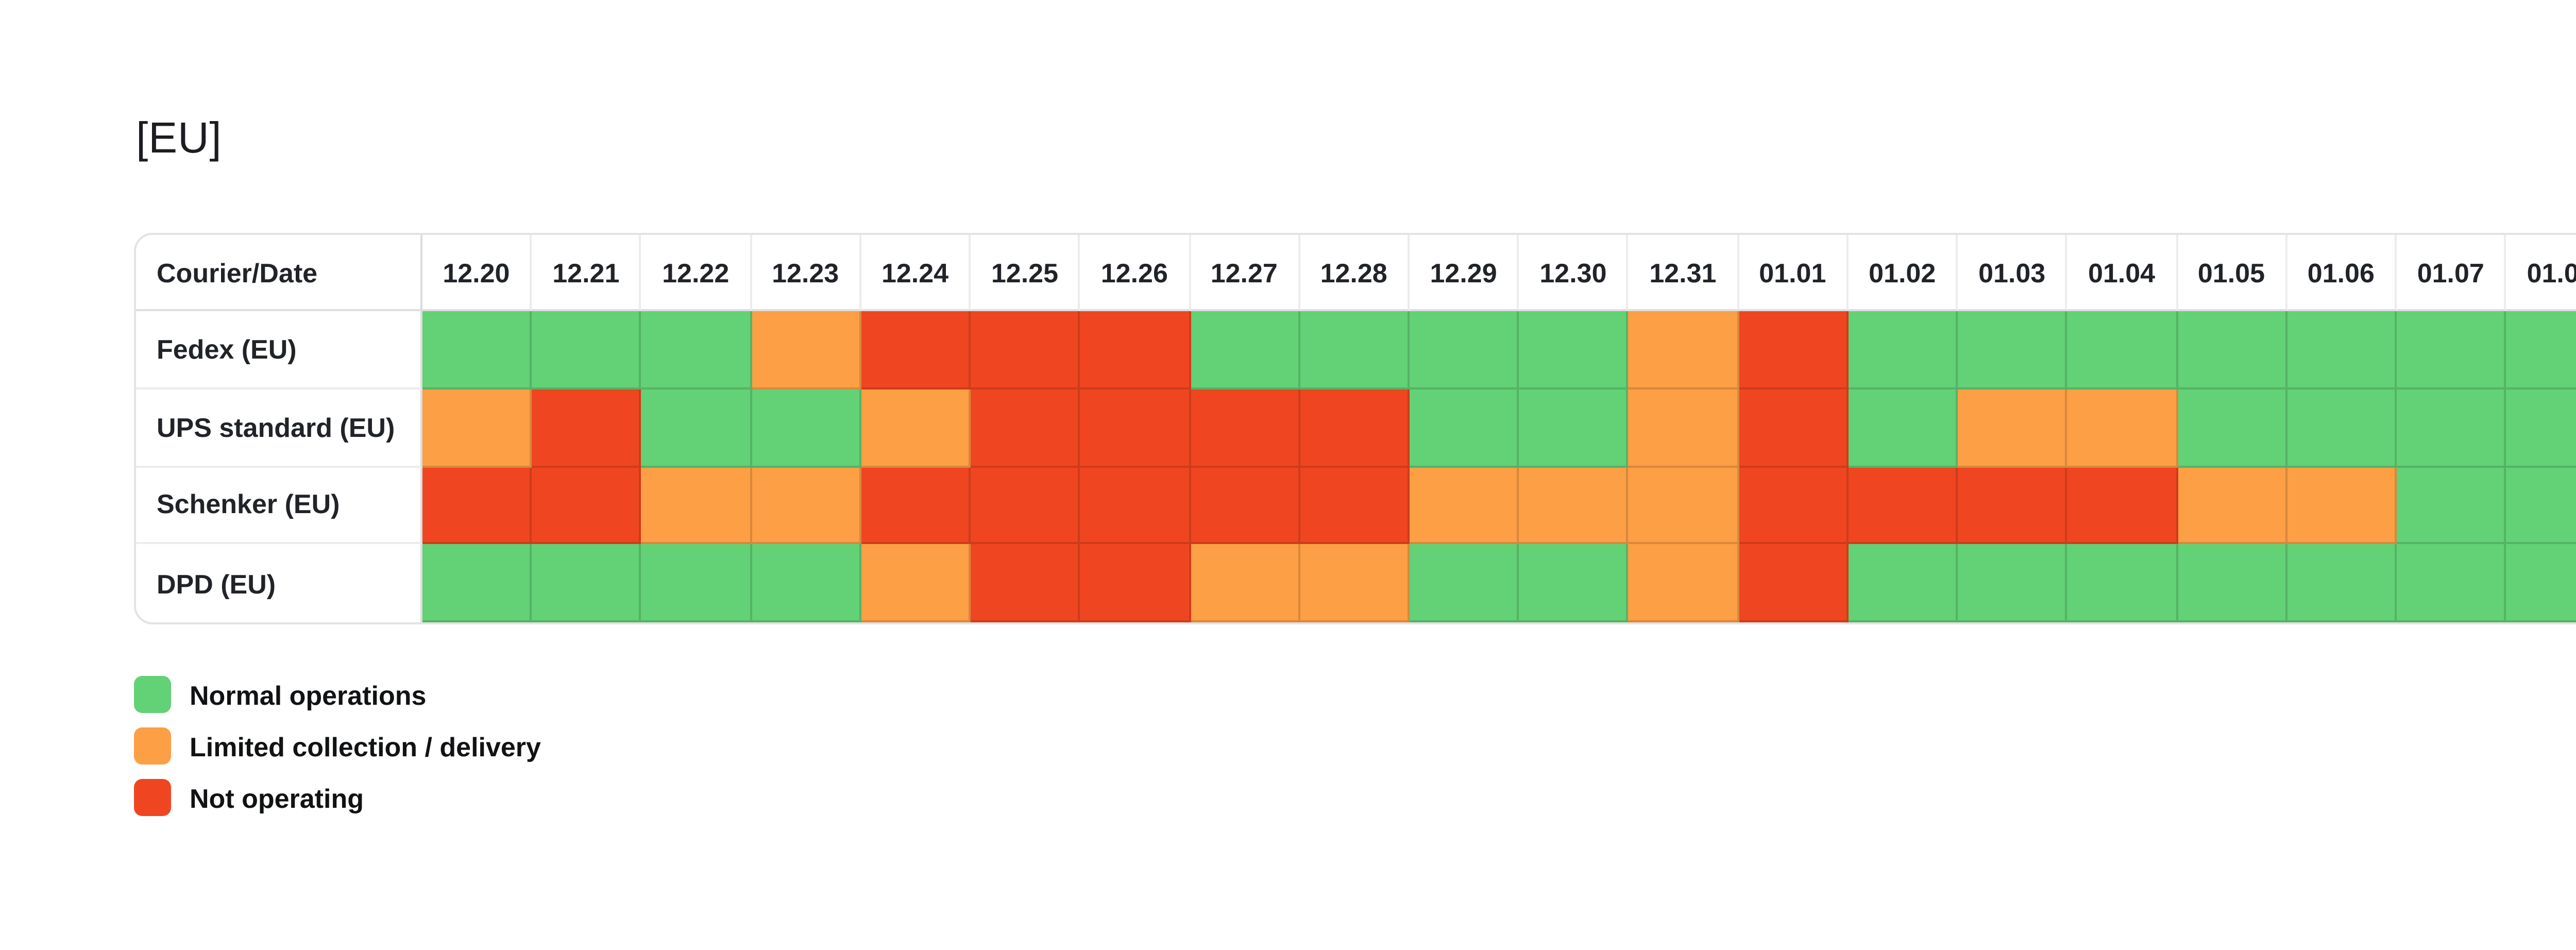 The width and height of the screenshot is (2576, 950). Describe the element at coordinates (179, 139) in the screenshot. I see `page-title: [EU]` at that location.